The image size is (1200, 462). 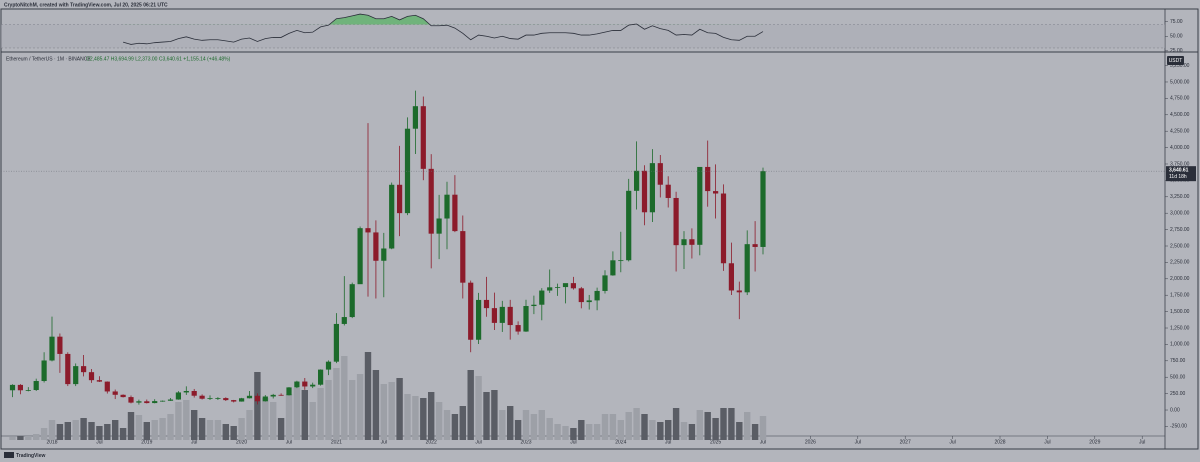 What do you see at coordinates (1180, 328) in the screenshot?
I see `y-tick-label: 1,250.00` at bounding box center [1180, 328].